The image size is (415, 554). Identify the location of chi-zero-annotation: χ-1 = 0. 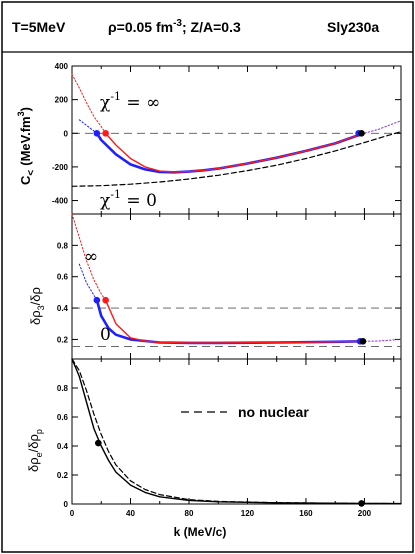
(128, 199).